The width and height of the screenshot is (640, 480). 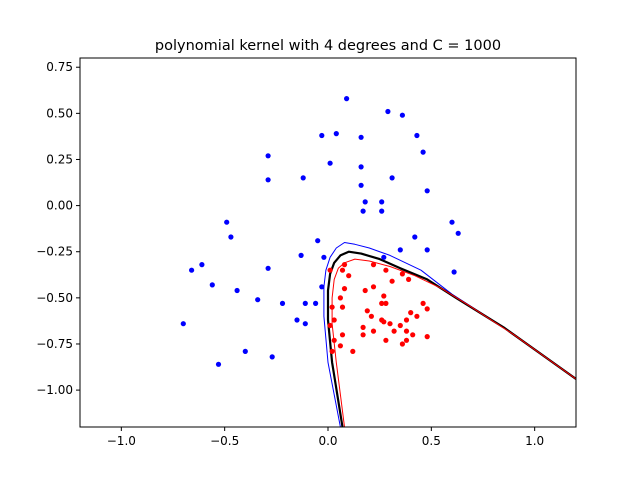 I want to click on x-axis: −1.0 −0.5 0.0 0.5 1.0, so click(x=325, y=437).